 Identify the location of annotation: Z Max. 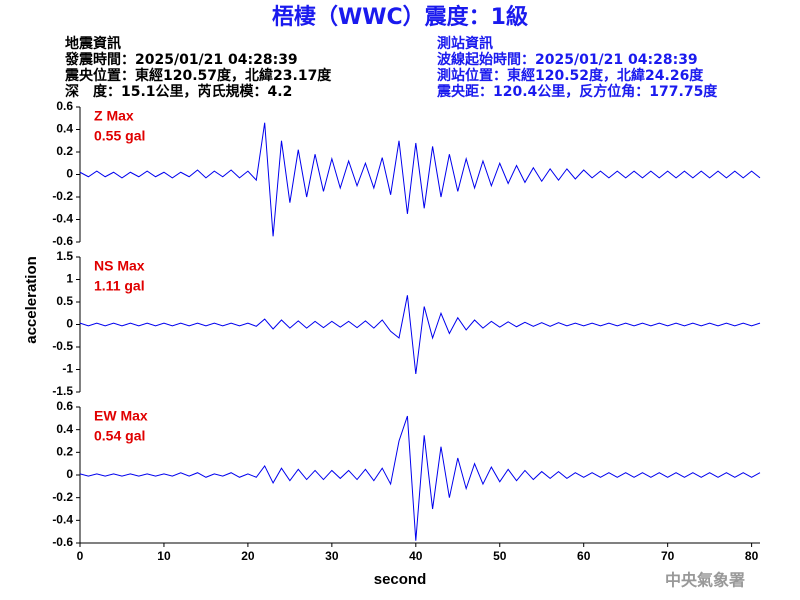
(114, 116).